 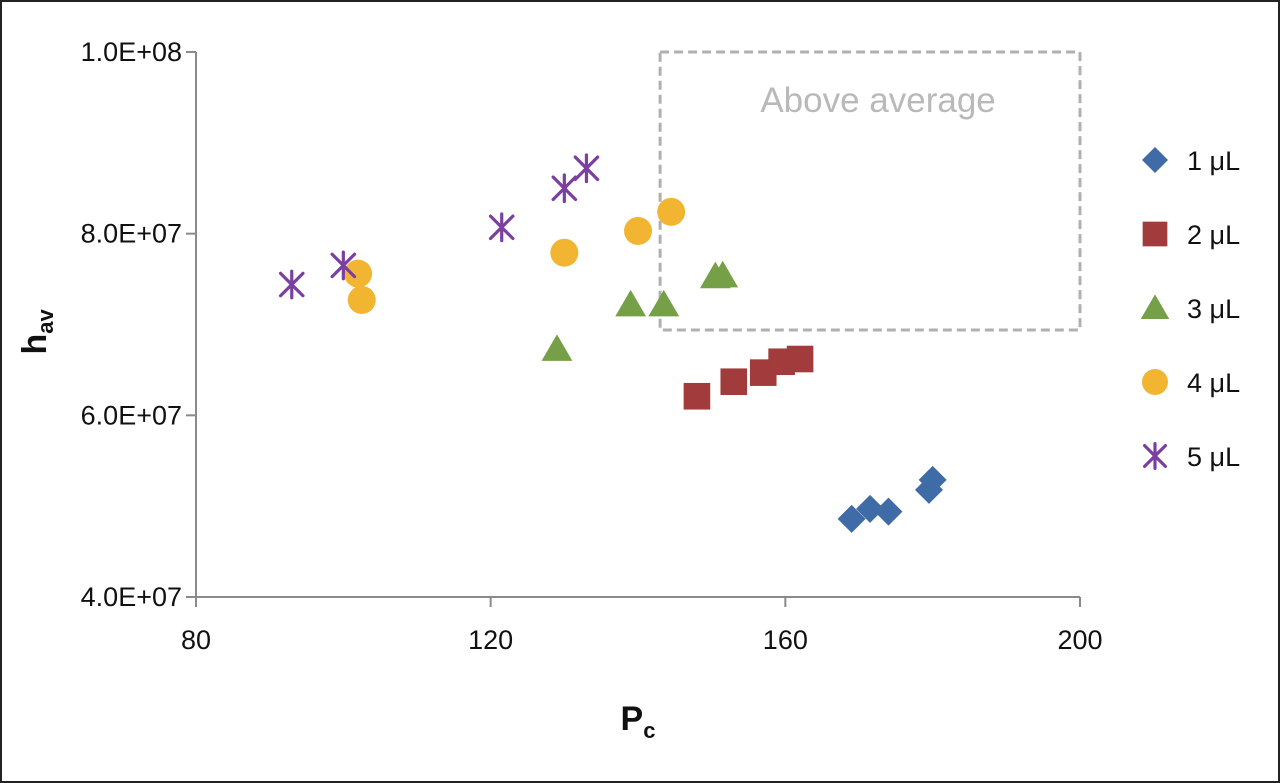 What do you see at coordinates (638, 721) in the screenshot?
I see `x-axis-title: Pc` at bounding box center [638, 721].